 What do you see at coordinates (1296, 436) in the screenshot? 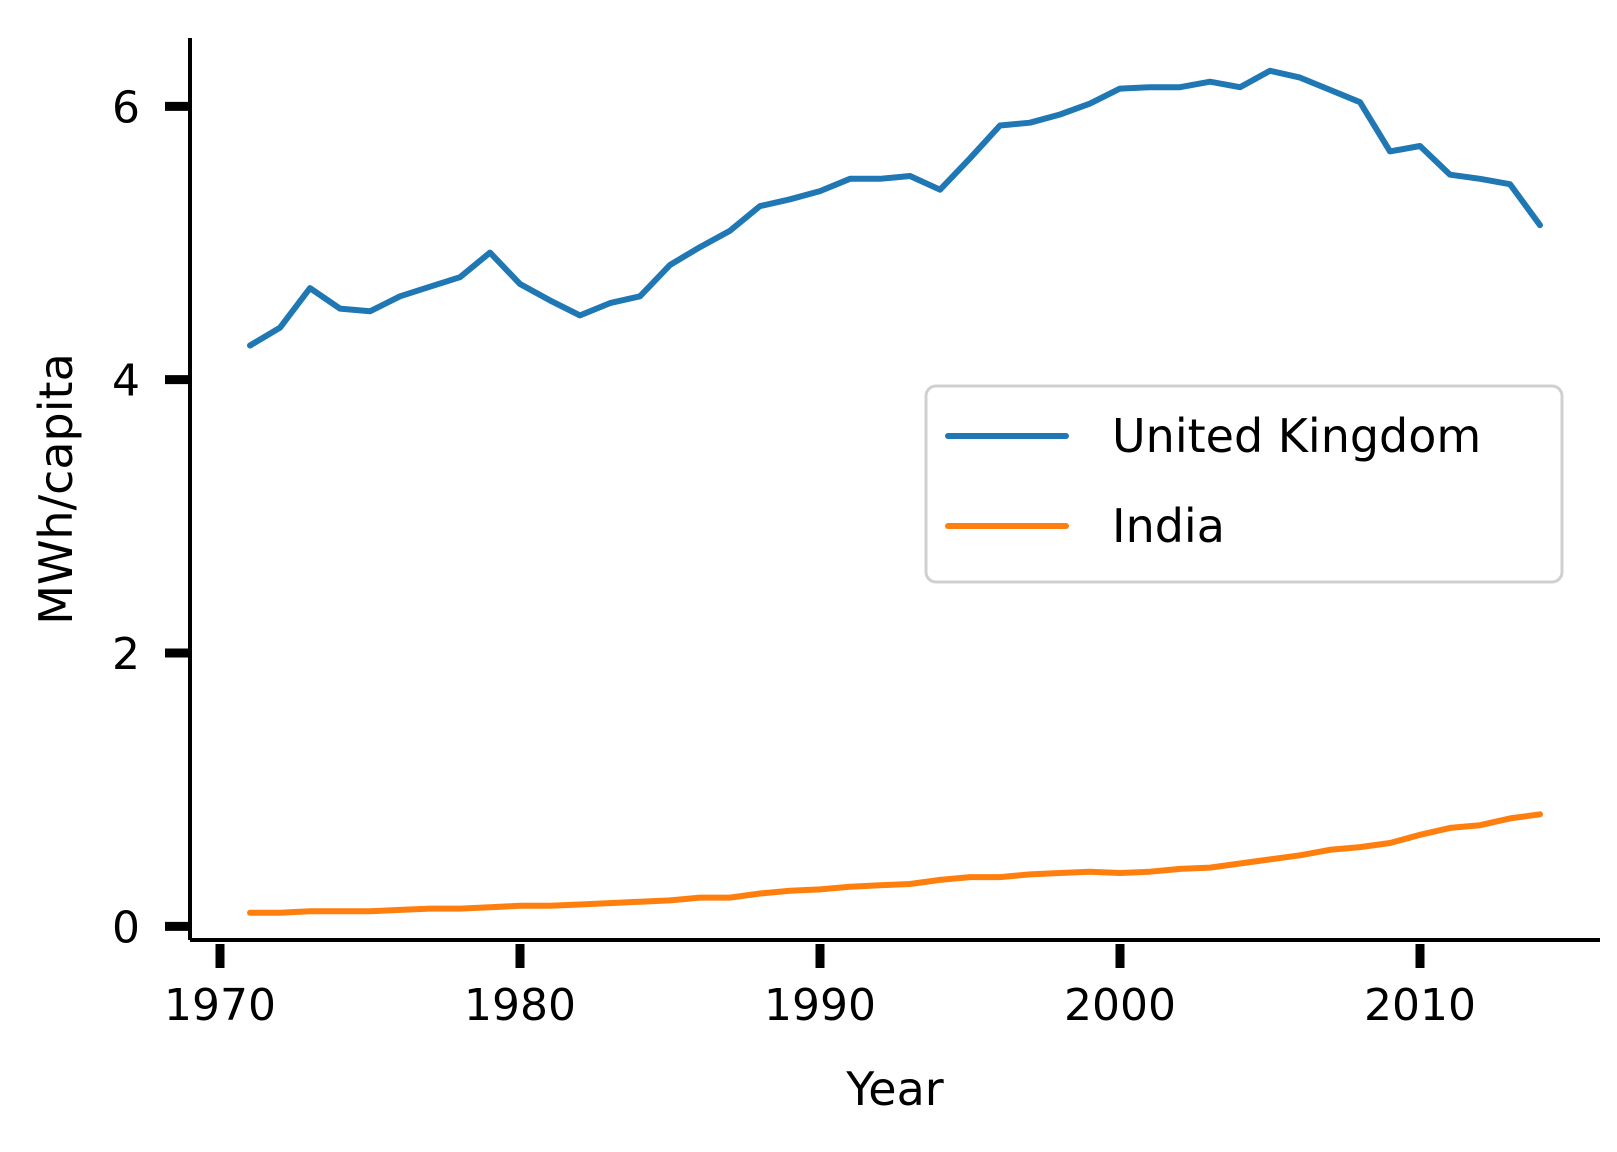
I see `legend-label-0: United Kingdom` at bounding box center [1296, 436].